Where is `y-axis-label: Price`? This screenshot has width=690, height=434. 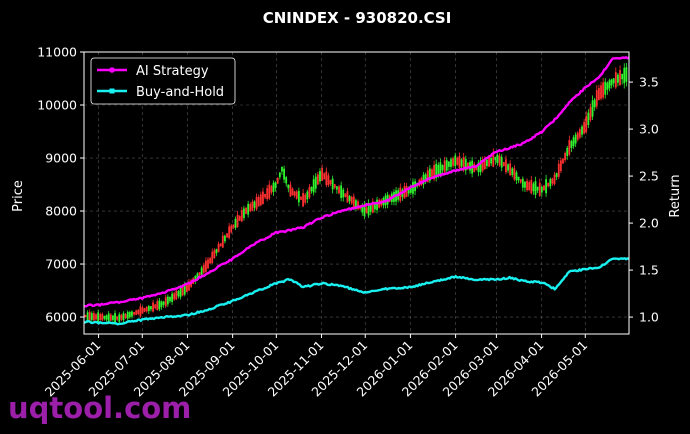
y-axis-label: Price is located at coordinates (18, 196).